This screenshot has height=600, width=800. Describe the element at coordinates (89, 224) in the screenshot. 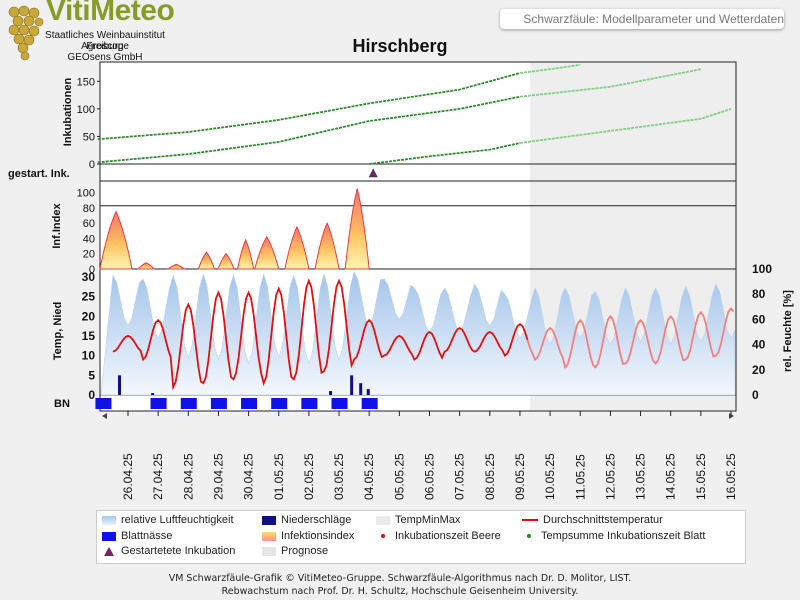

I see `index-ytick: 60` at that location.